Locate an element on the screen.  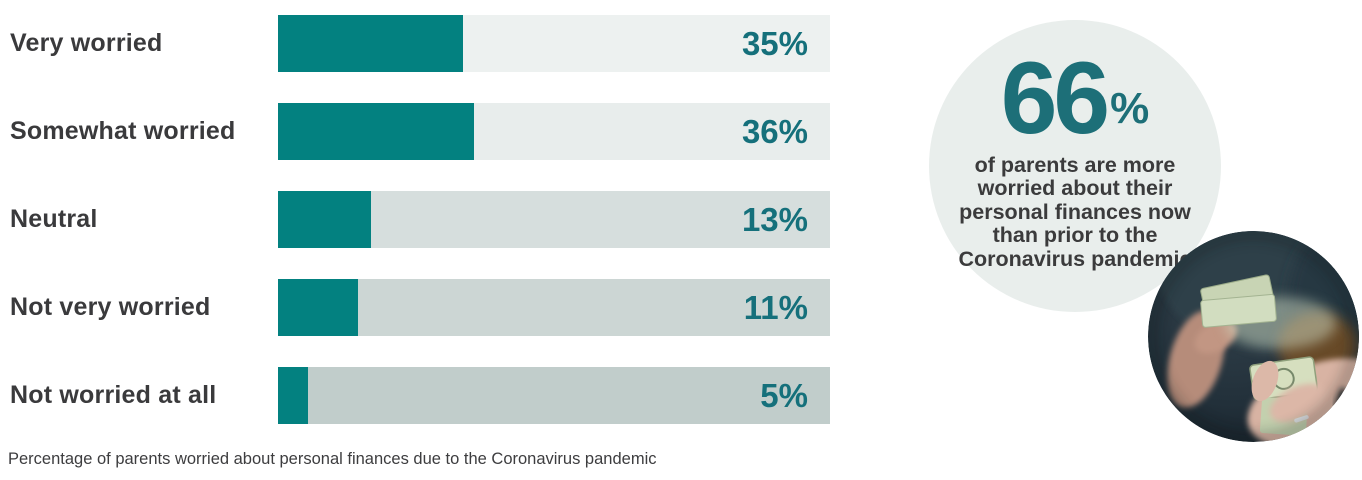
callout-value: 66% is located at coordinates (1075, 98).